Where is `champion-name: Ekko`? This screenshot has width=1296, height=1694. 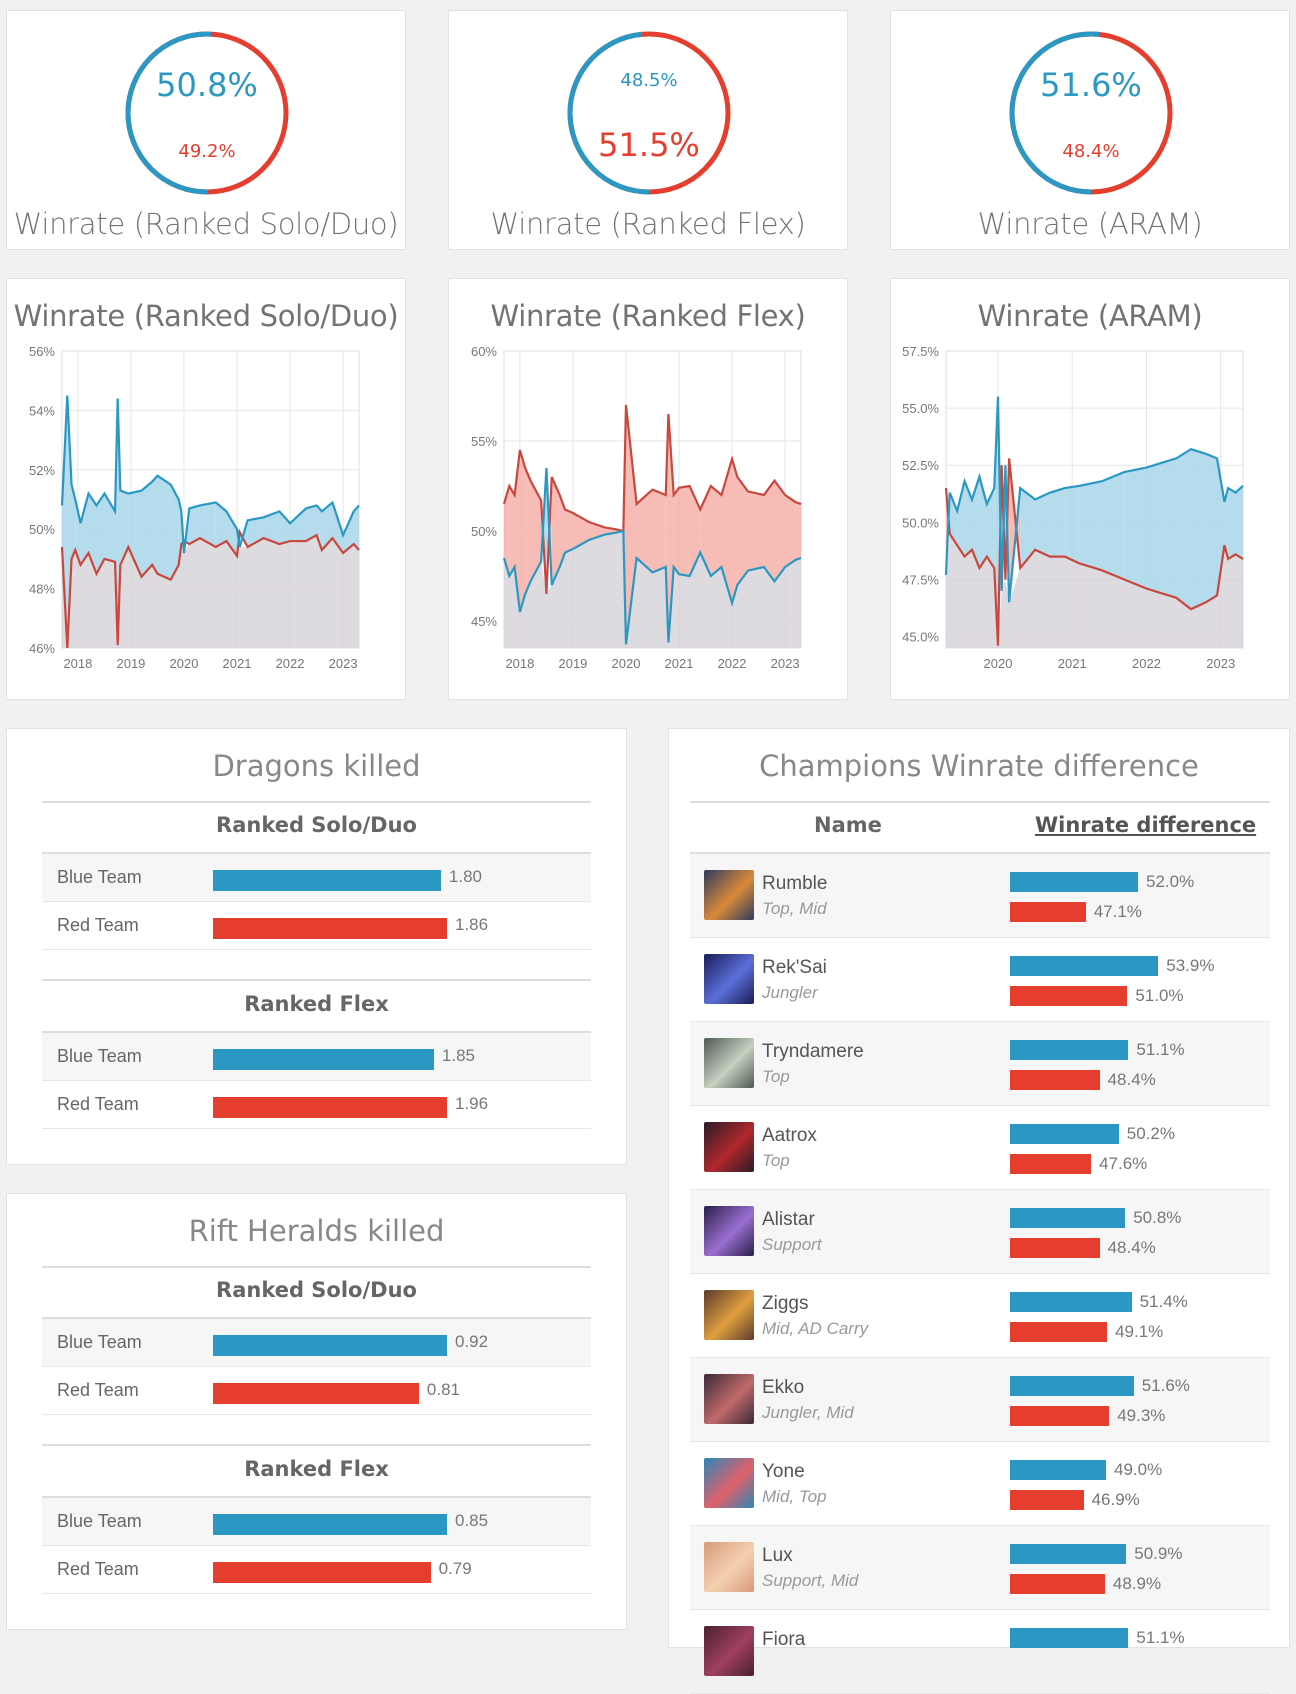 champion-name: Ekko is located at coordinates (783, 1387).